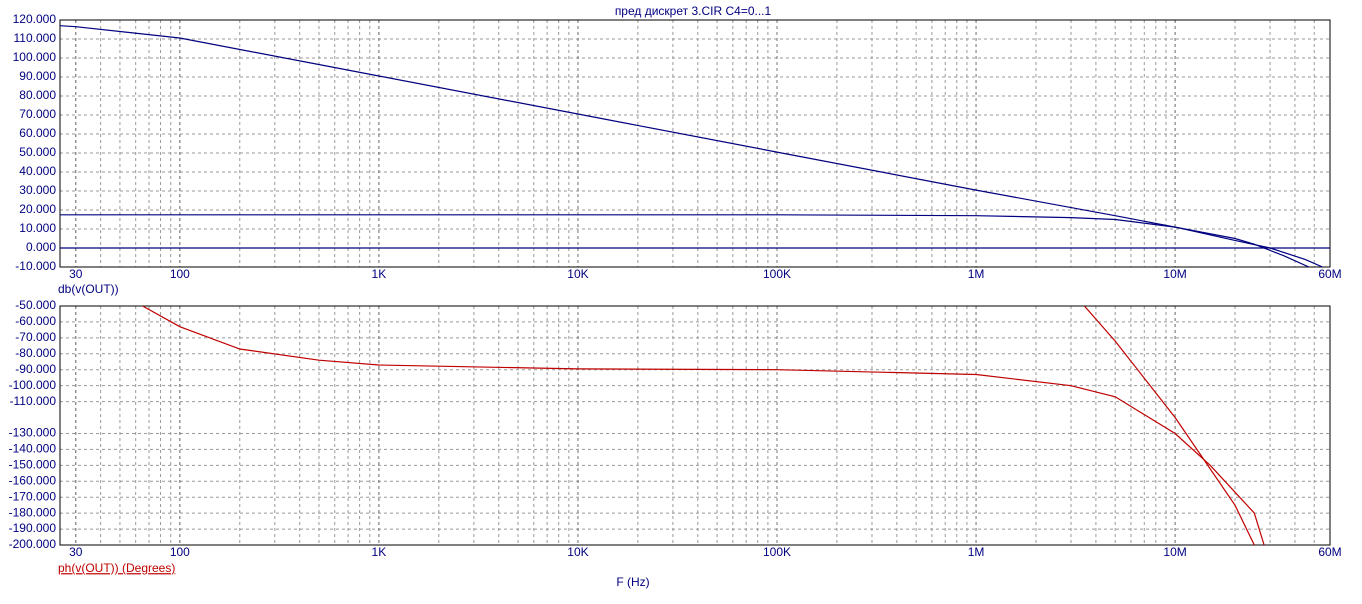 The width and height of the screenshot is (1362, 604). Describe the element at coordinates (37, 95) in the screenshot. I see `y-tick-label: 80.000` at that location.